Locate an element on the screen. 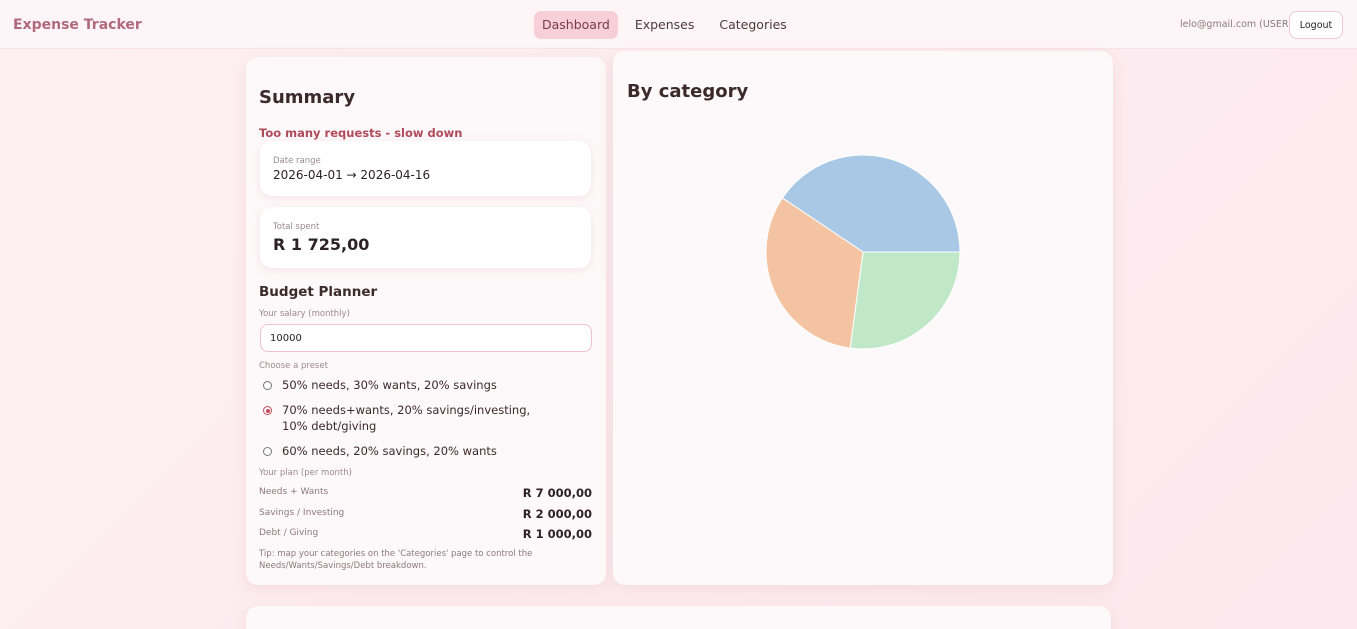  plan-row-label: Savings / Investing is located at coordinates (302, 513).